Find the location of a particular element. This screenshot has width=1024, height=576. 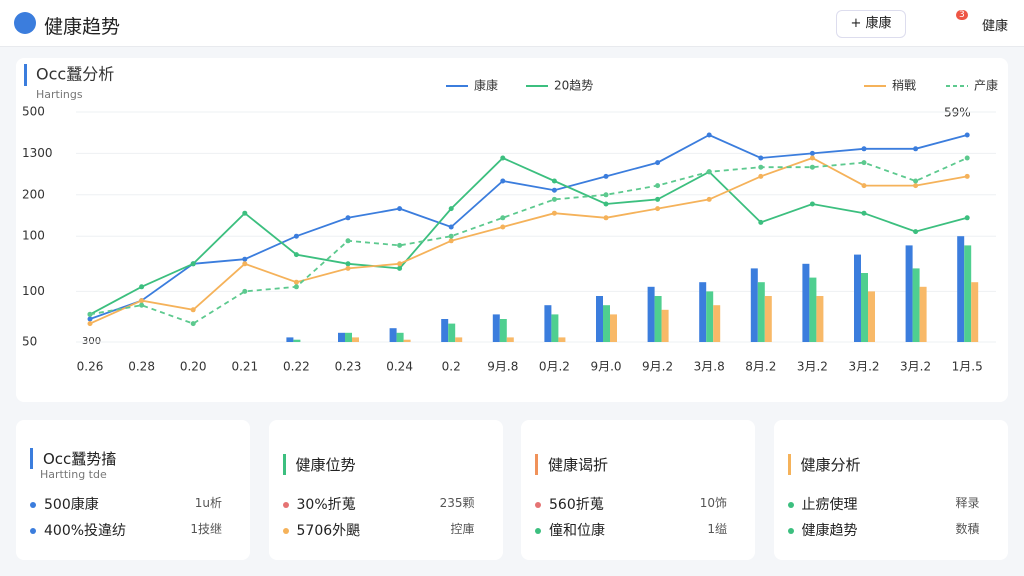

x-tick-label: 9月.8 is located at coordinates (502, 367).